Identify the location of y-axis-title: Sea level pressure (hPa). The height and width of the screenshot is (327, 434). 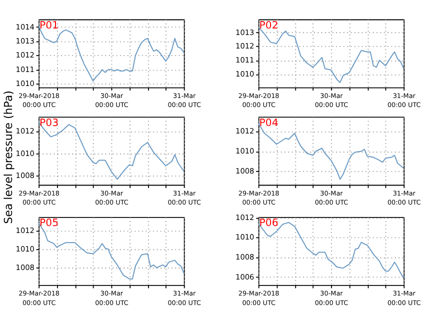
(8, 157).